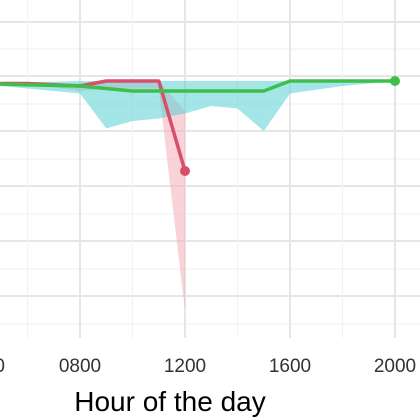 This screenshot has width=420, height=420. Describe the element at coordinates (290, 366) in the screenshot. I see `x-tick-label: 1600` at that location.